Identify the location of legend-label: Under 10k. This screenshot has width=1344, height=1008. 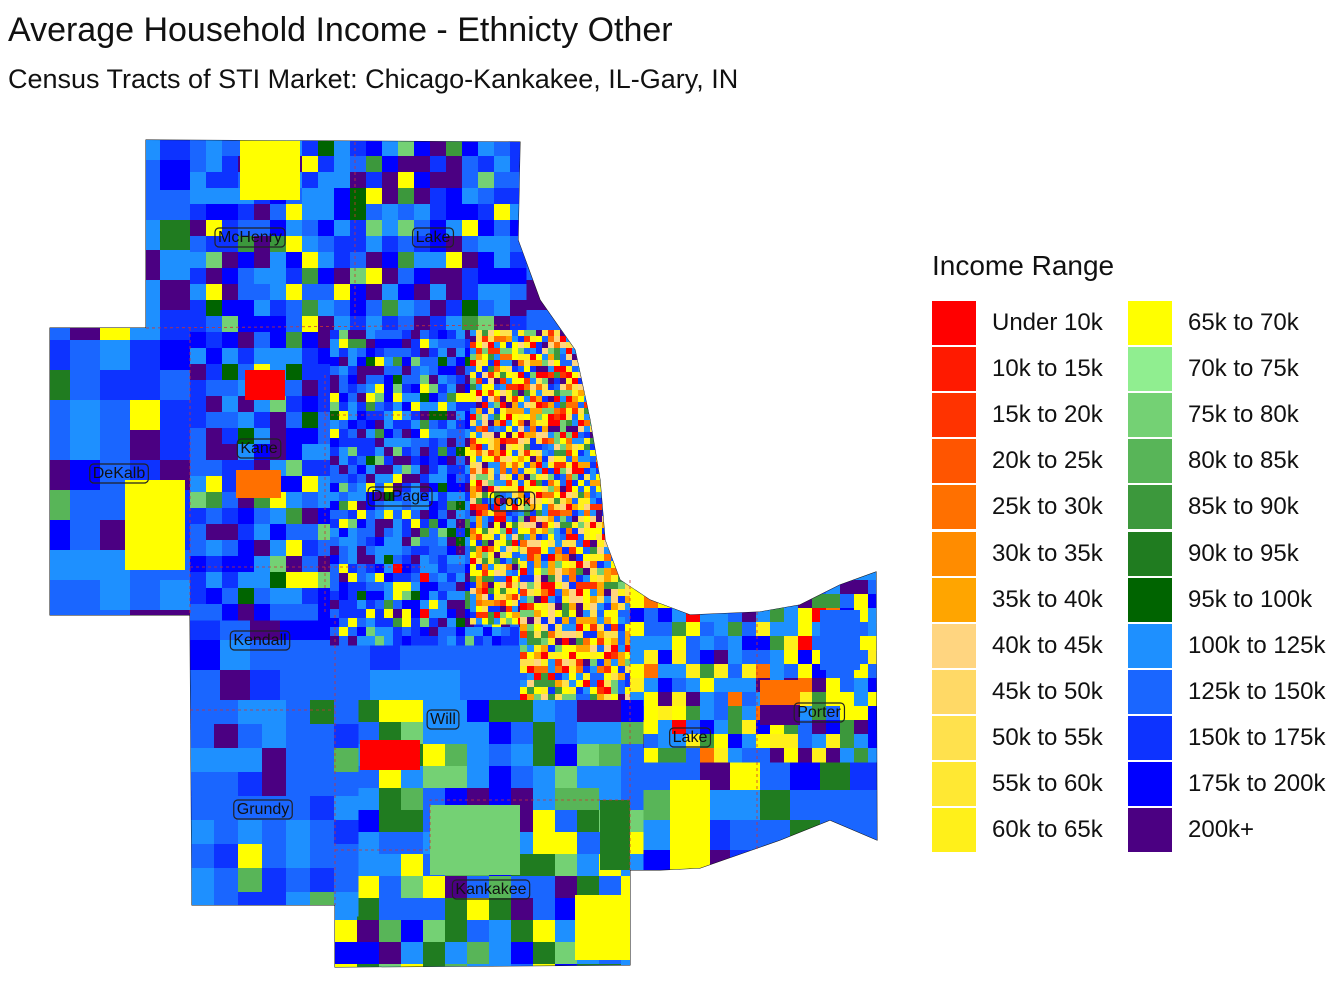
(1047, 323).